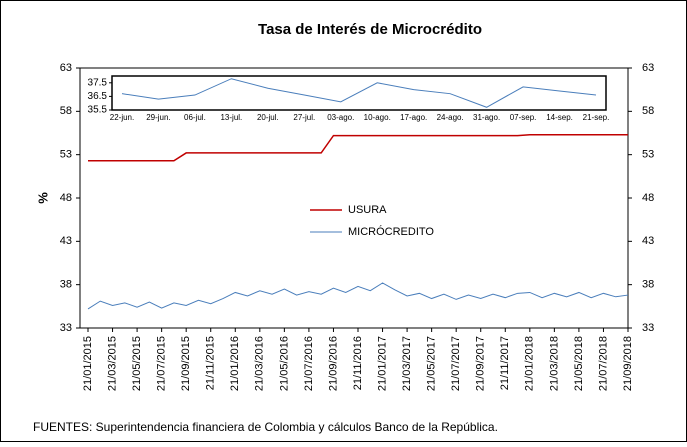  Describe the element at coordinates (370, 29) in the screenshot. I see `chart-title: Tasa de Interés de Microcrédito` at that location.